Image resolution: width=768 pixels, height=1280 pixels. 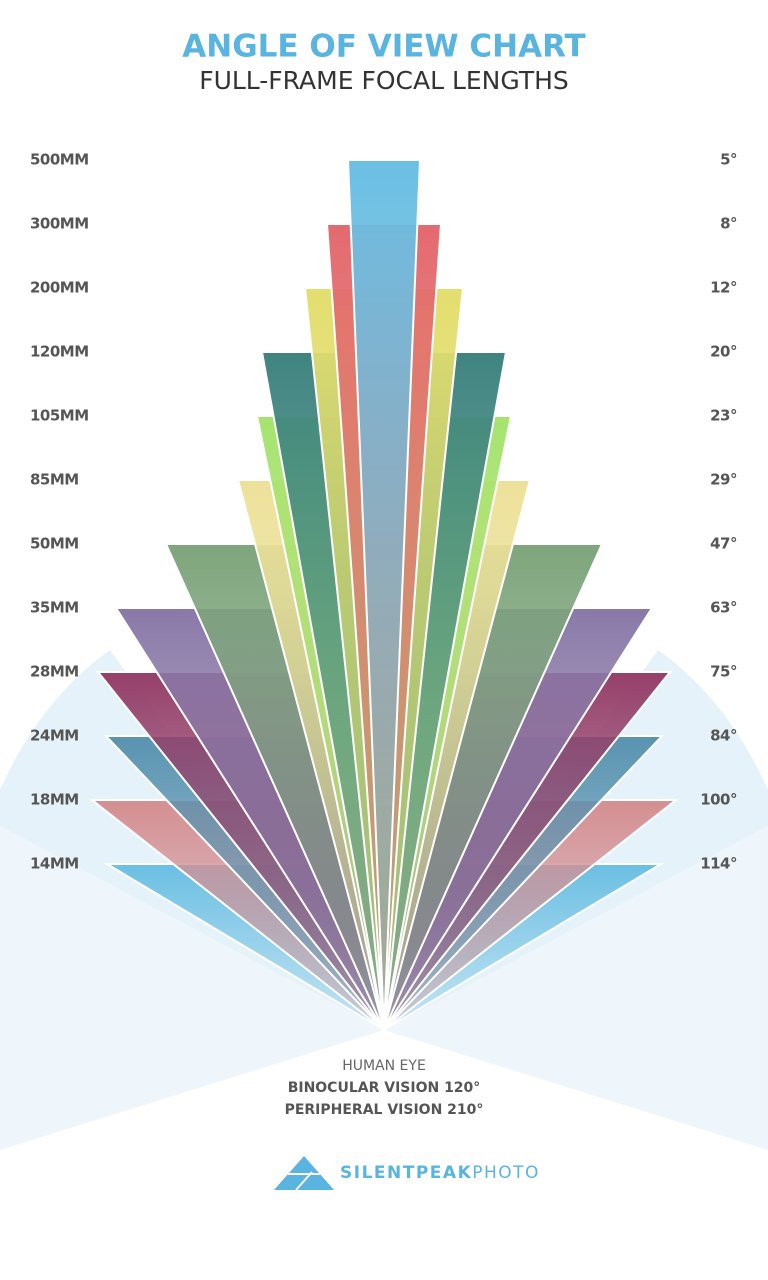 What do you see at coordinates (59, 288) in the screenshot?
I see `focal-label: 200MM` at bounding box center [59, 288].